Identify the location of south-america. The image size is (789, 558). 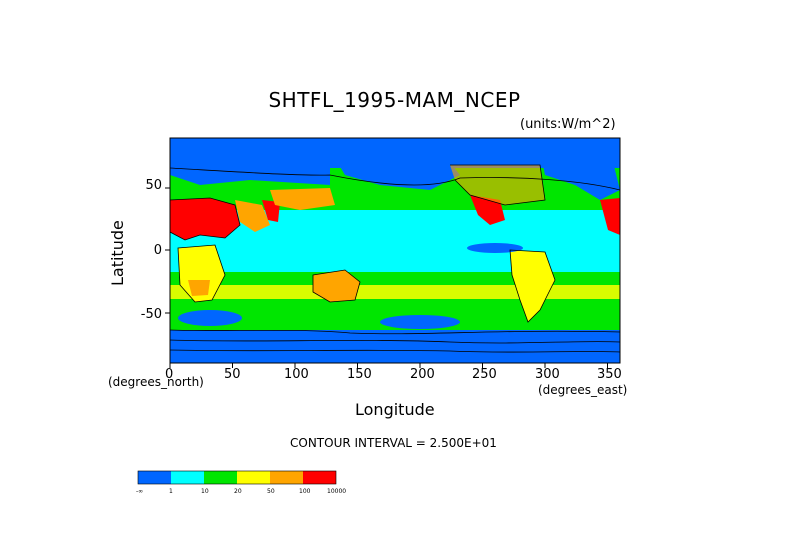
(532, 286).